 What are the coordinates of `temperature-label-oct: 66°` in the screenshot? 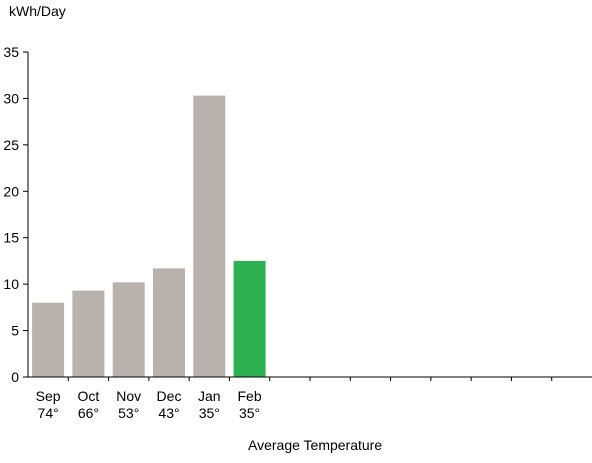 It's located at (88, 413).